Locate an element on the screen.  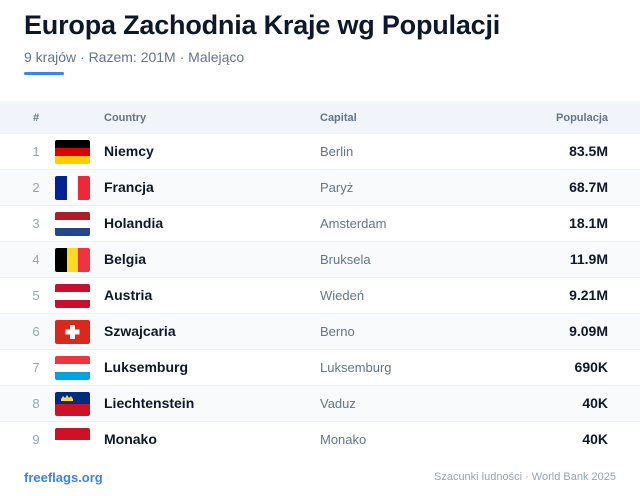
table-row: 5 Austria Wiedeń 9.21M is located at coordinates (320, 296).